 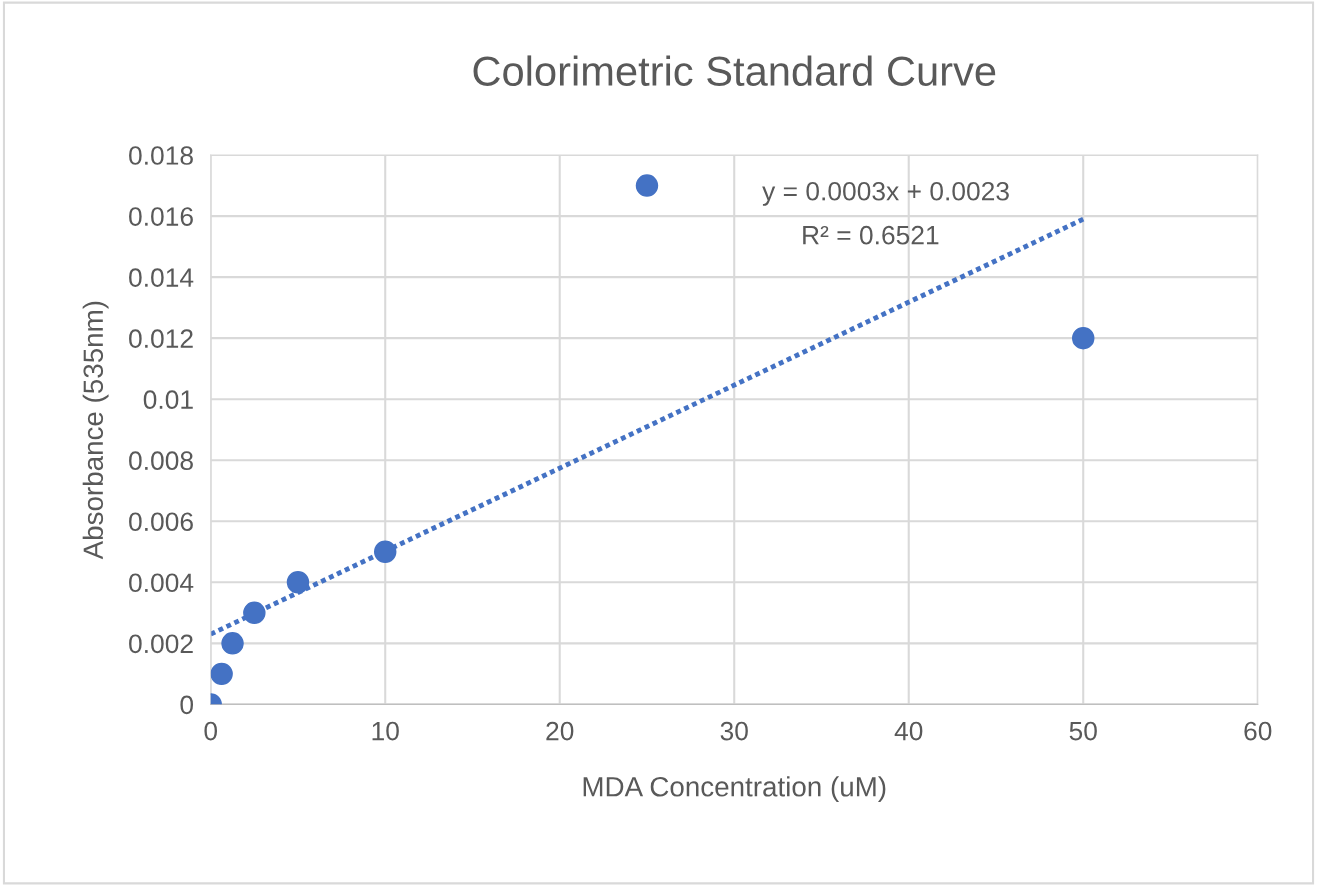 I want to click on y-axis-title: Absorbance (535nm), so click(x=95, y=430).